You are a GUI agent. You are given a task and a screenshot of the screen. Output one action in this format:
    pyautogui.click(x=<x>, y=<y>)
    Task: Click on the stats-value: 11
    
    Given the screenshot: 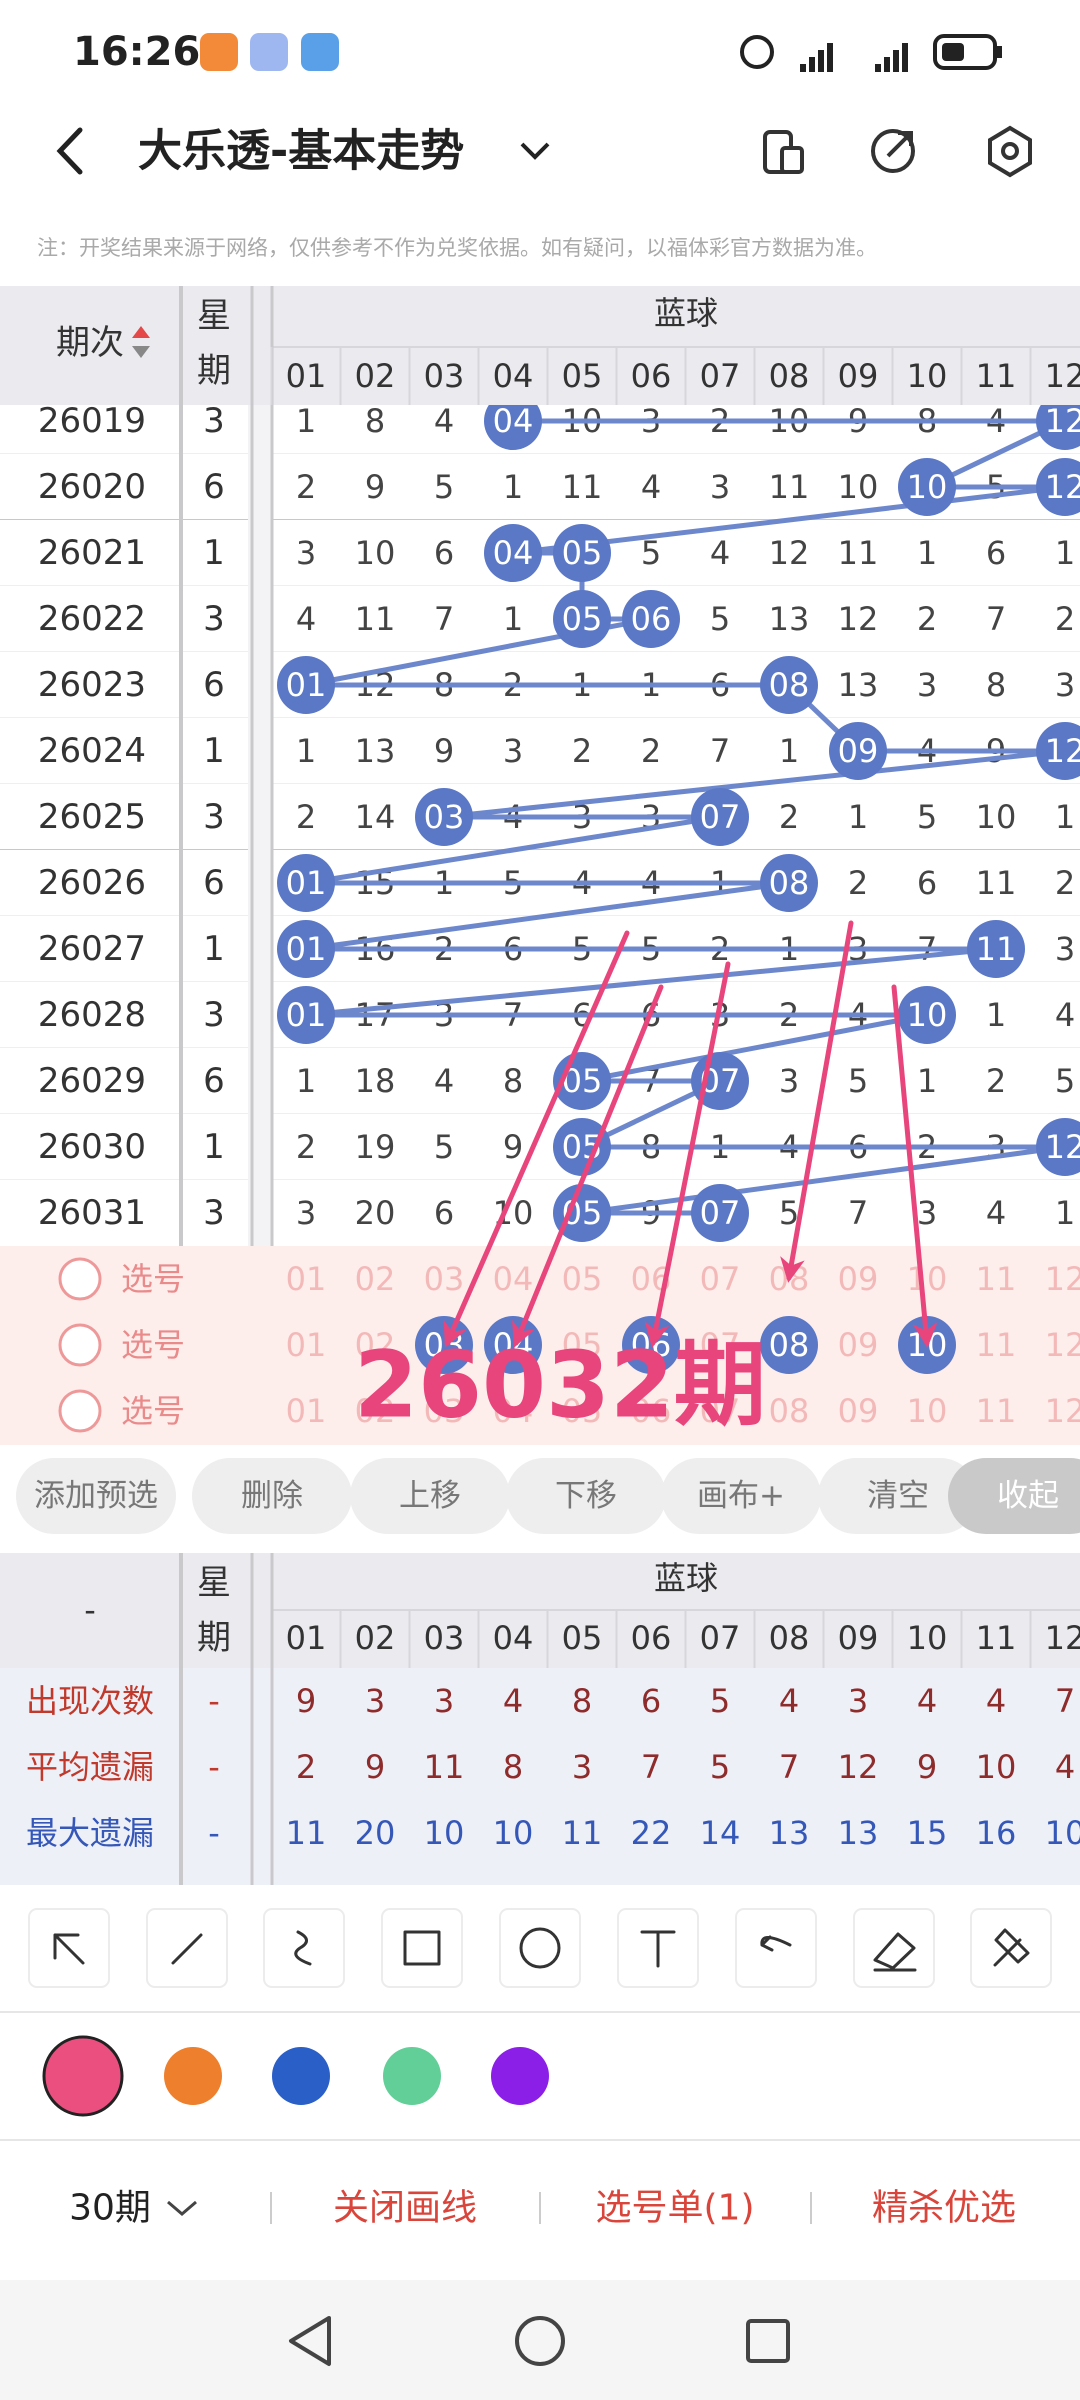 What is the action you would take?
    pyautogui.click(x=444, y=1767)
    